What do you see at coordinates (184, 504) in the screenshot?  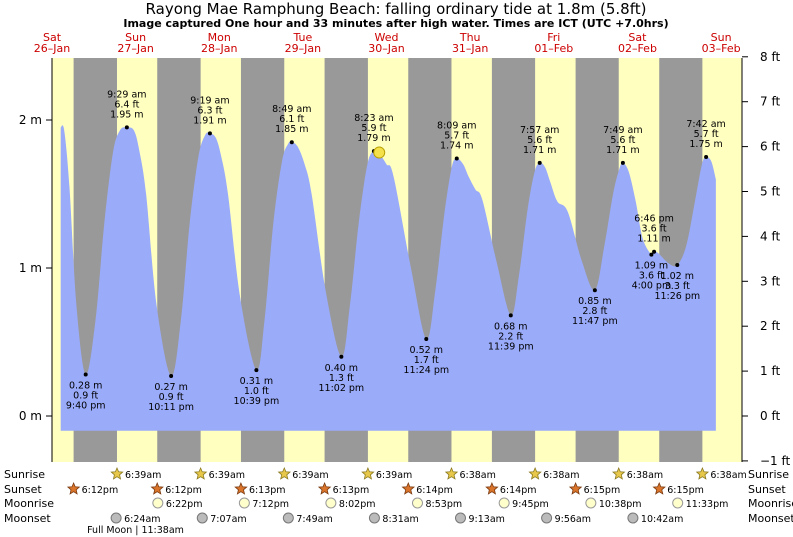 I see `moonrise-time: 6:22pm` at bounding box center [184, 504].